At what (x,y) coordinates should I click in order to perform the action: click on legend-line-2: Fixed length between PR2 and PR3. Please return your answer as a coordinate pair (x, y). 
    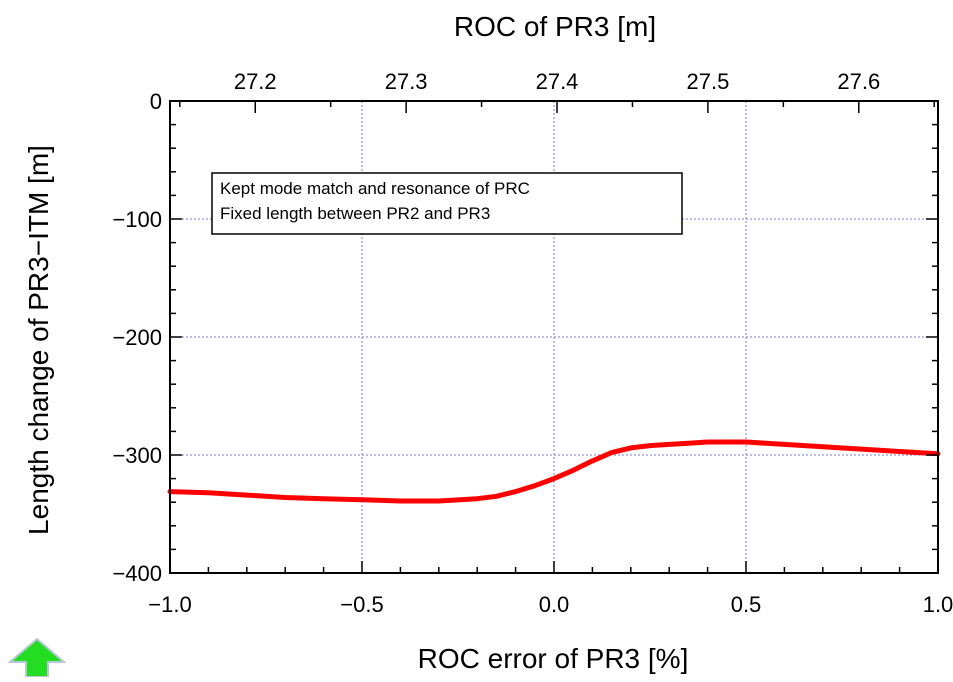
    Looking at the image, I should click on (355, 213).